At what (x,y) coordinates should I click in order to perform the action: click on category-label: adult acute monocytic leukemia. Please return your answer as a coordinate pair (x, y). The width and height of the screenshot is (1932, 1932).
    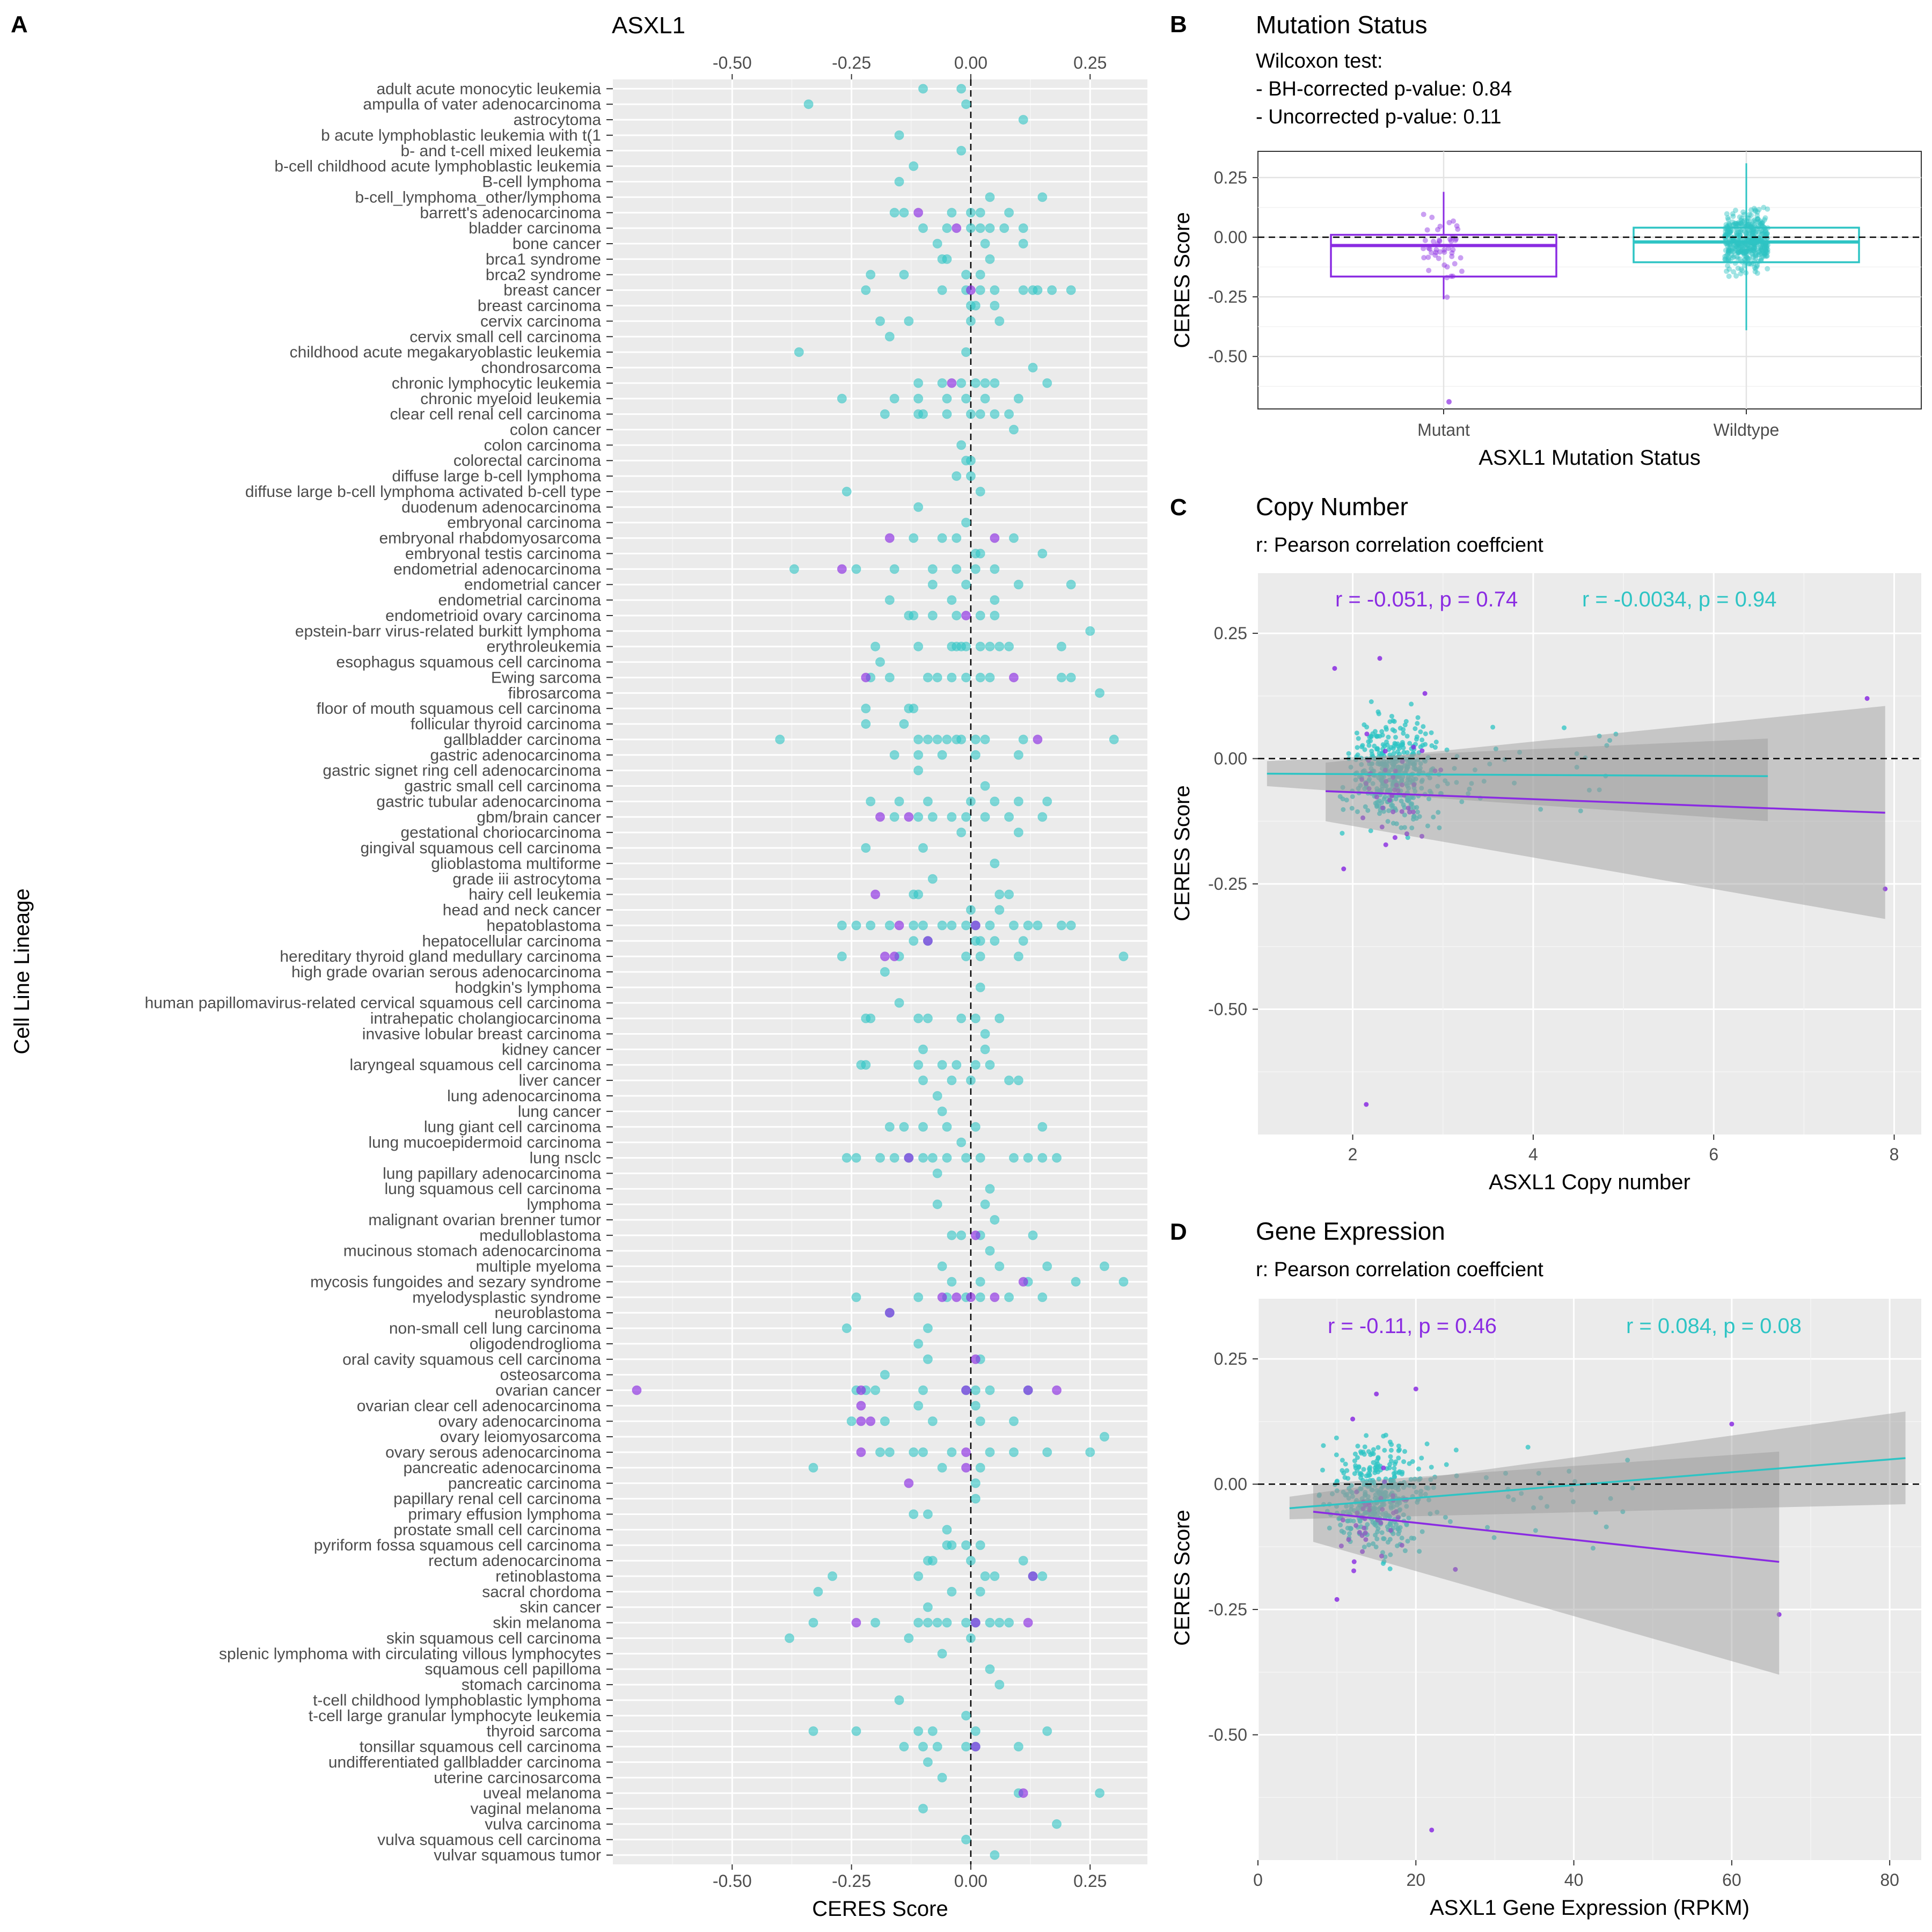
    Looking at the image, I should click on (488, 89).